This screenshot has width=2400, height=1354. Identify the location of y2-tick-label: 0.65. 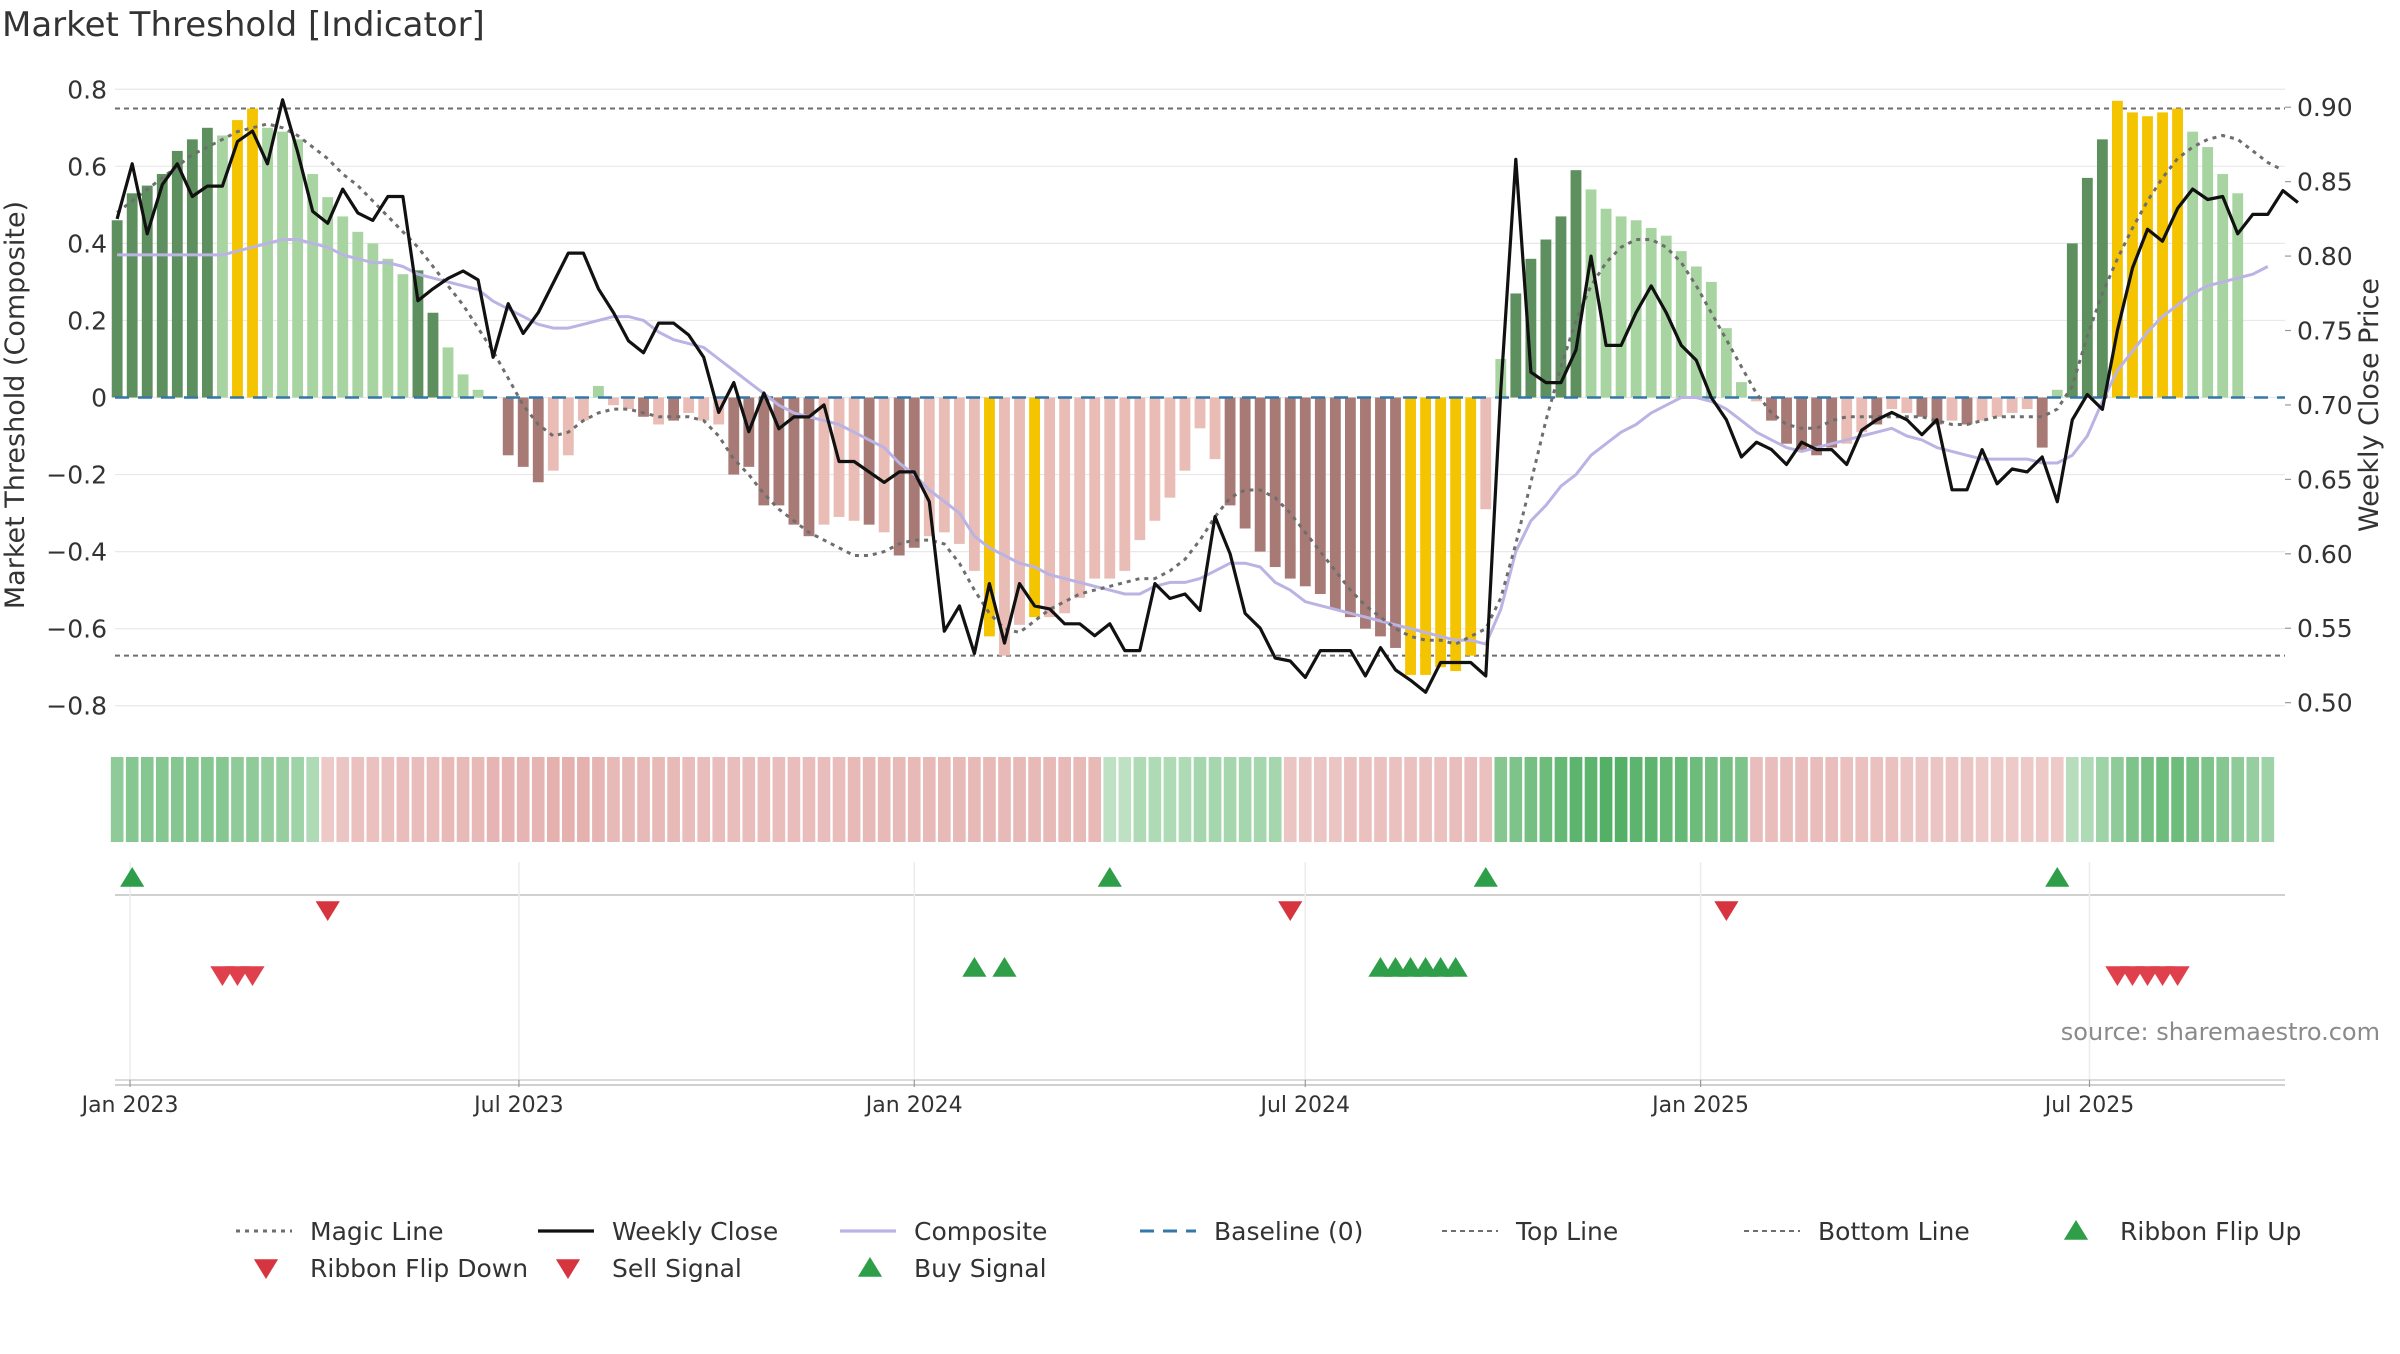
(2325, 479).